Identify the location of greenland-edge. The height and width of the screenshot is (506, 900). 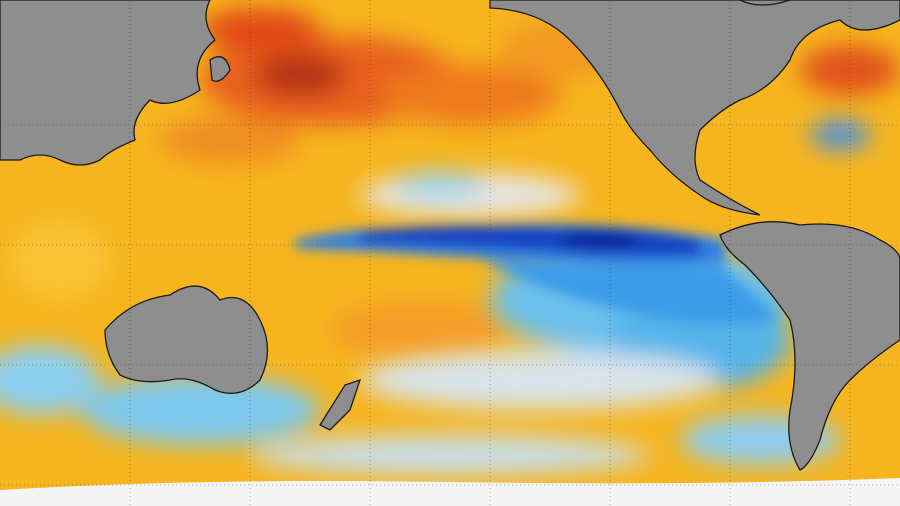
(765, 3).